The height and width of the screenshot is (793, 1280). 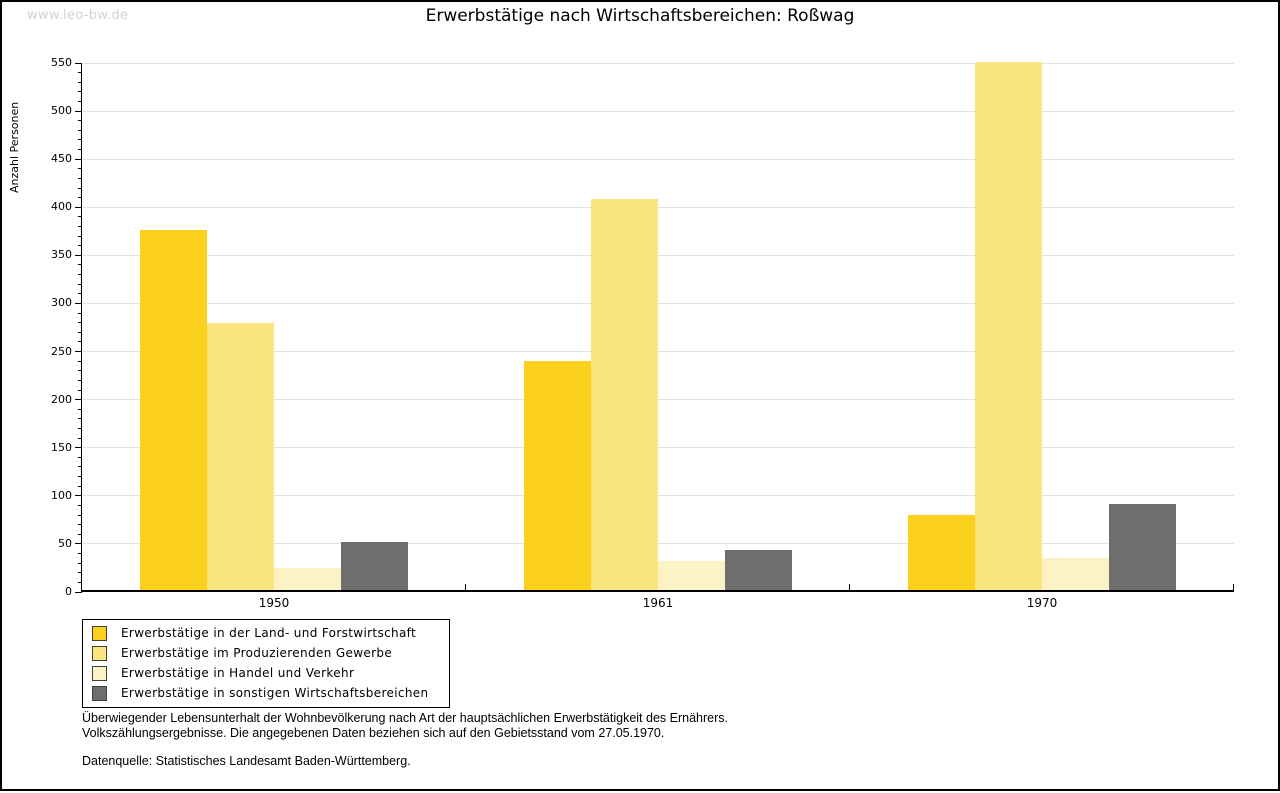 I want to click on legend-swatch-series2, so click(x=99, y=653).